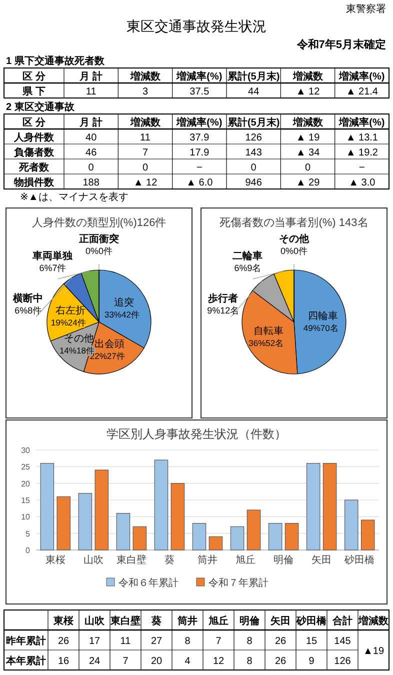 The width and height of the screenshot is (393, 675). I want to click on text: 126, so click(342, 661).